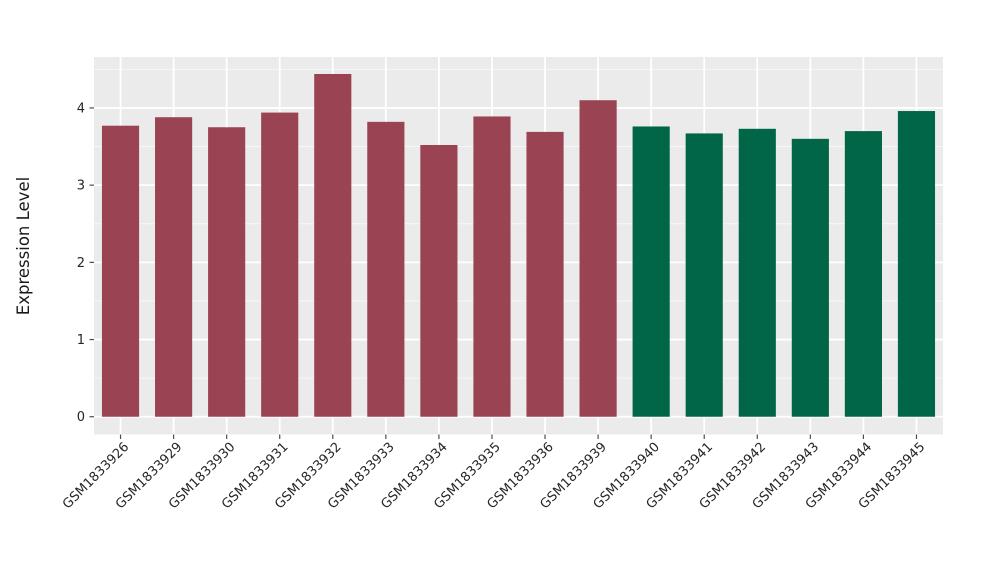  I want to click on y-tick-label: 4, so click(81, 108).